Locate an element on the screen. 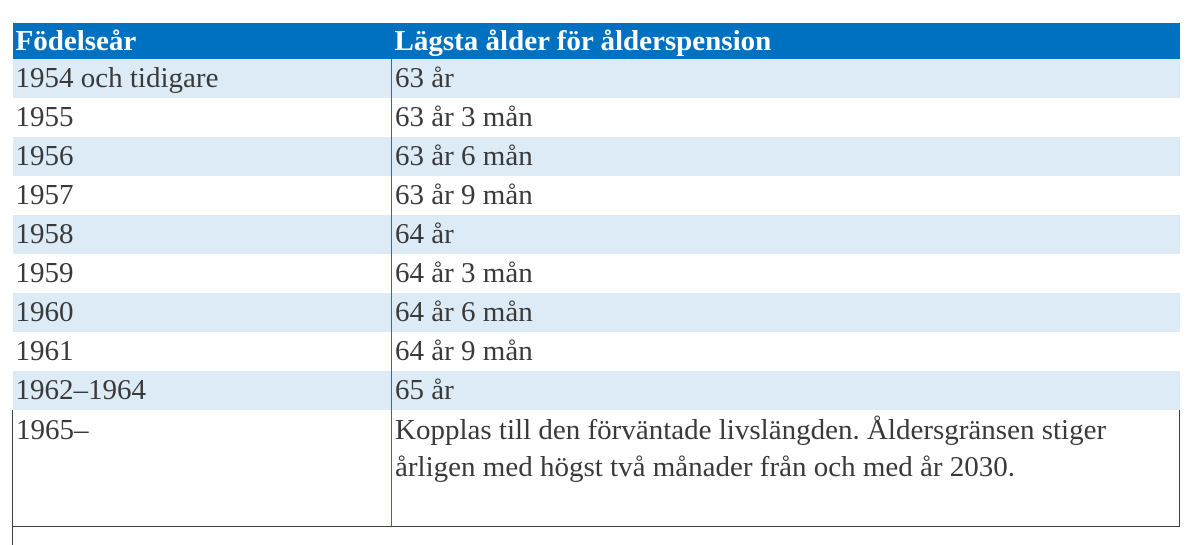  table-header-row: Födelseår Lägsta ålder för ålderspension is located at coordinates (596, 41).